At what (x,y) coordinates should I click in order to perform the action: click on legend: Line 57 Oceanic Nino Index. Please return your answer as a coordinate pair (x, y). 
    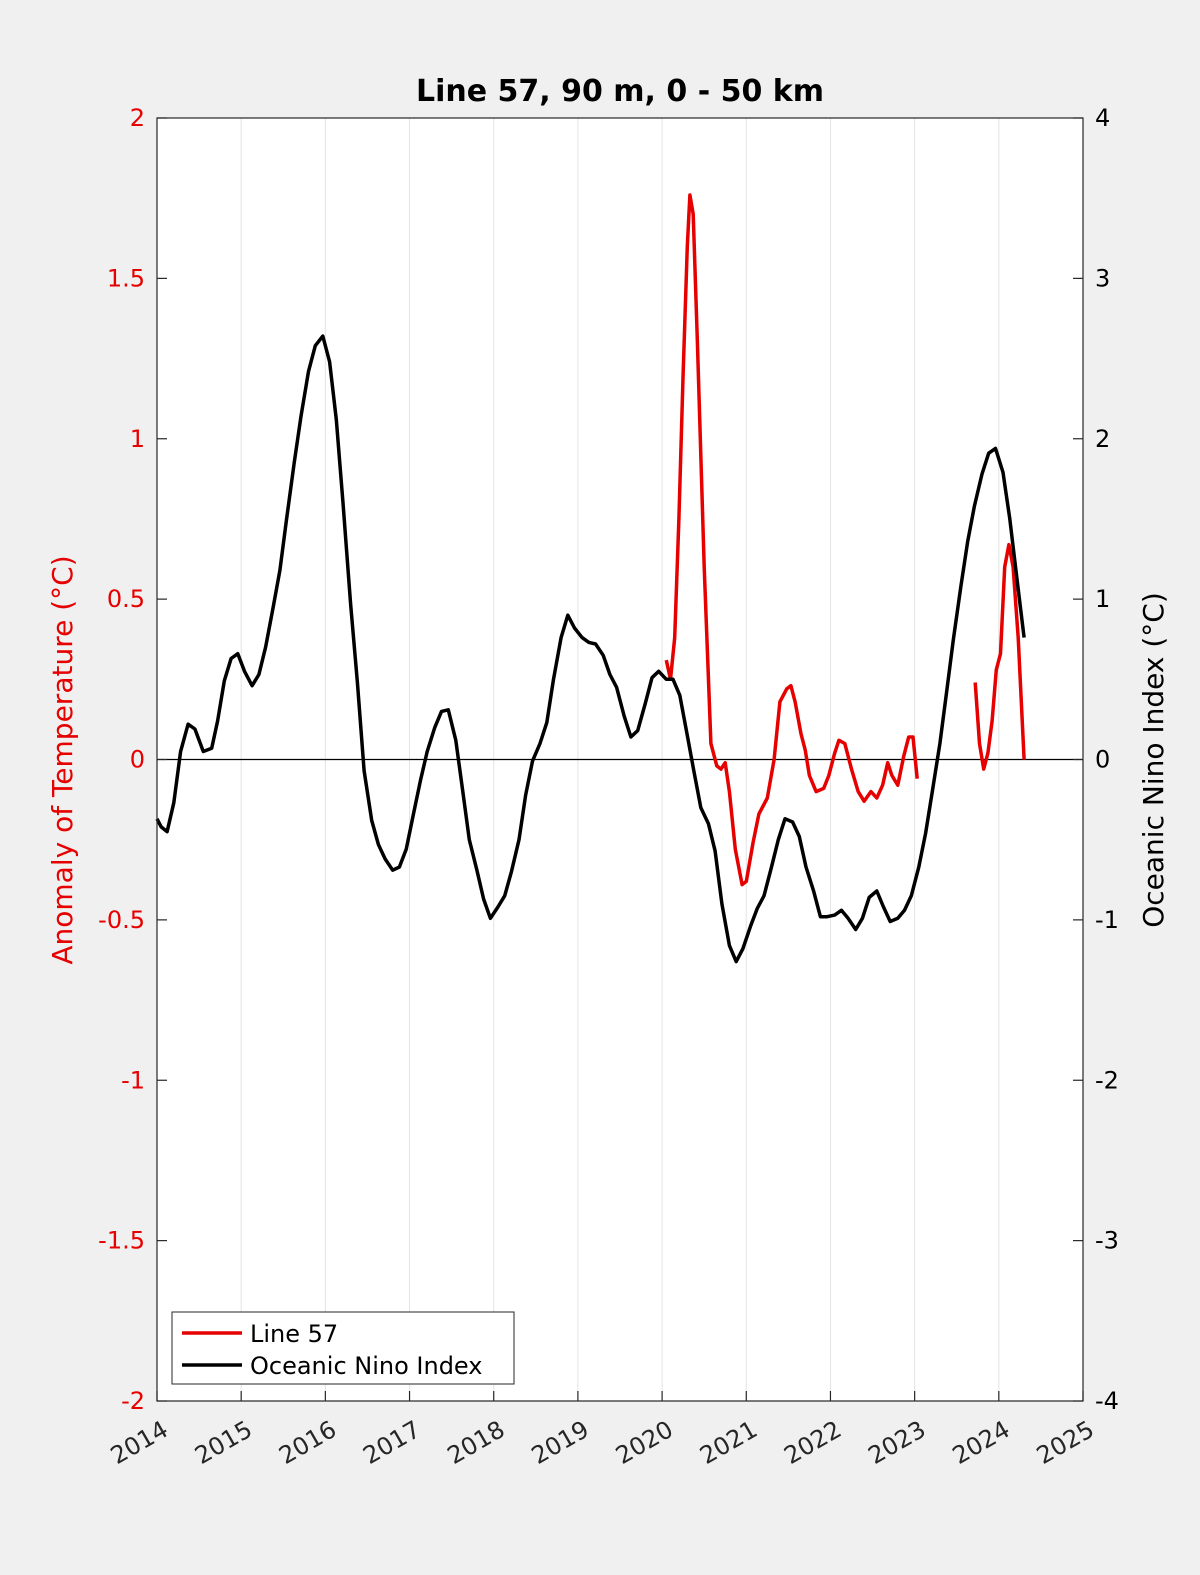
    Looking at the image, I should click on (343, 1348).